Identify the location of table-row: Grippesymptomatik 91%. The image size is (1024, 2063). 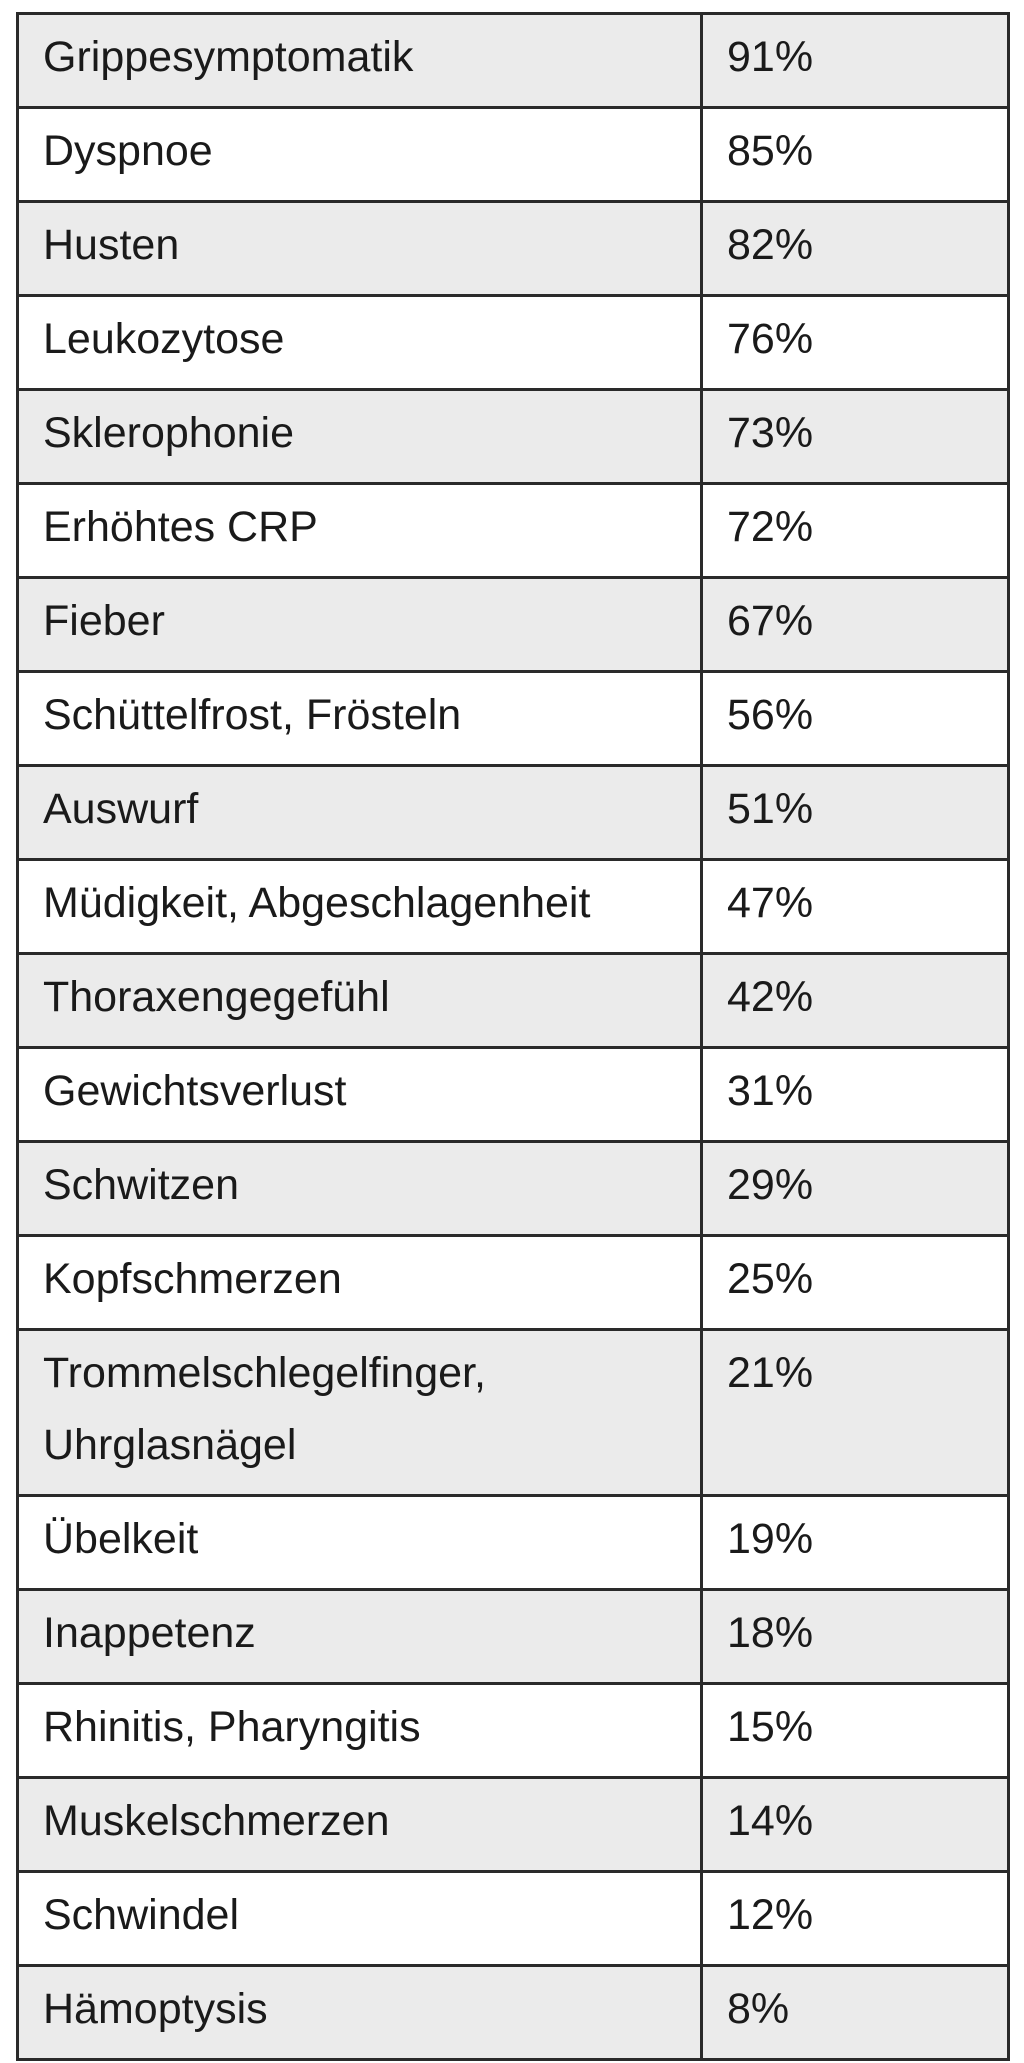
(513, 60).